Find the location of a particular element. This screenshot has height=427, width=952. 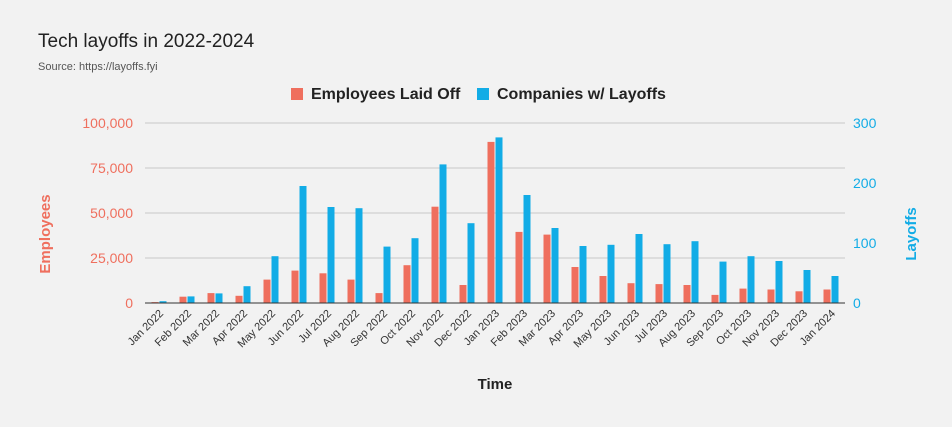

y-right-axis-title: Layoffs is located at coordinates (911, 233).